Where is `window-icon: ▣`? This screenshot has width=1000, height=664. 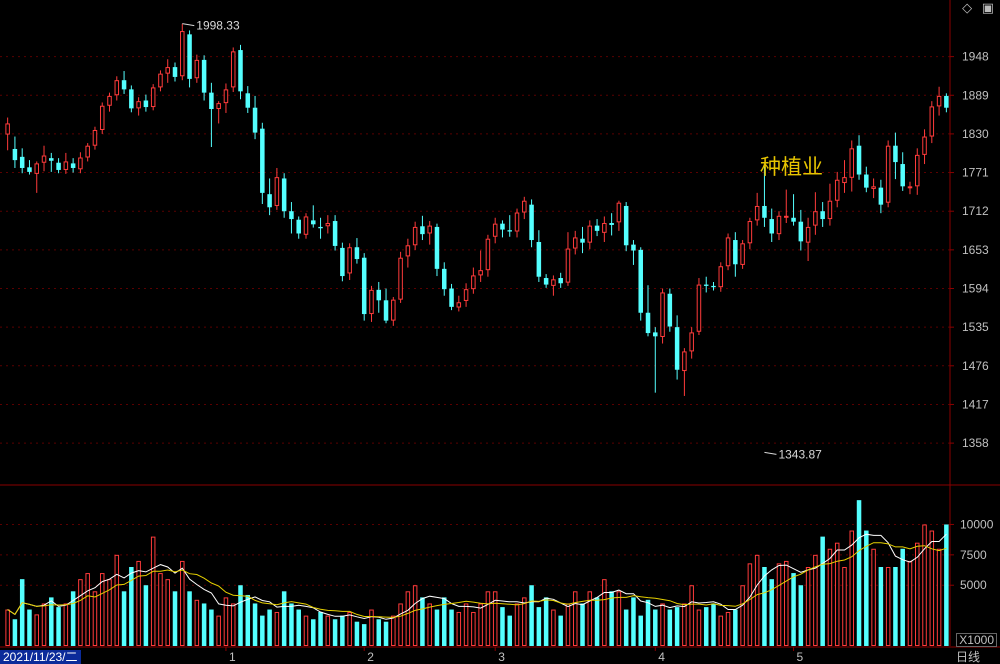
window-icon: ▣ is located at coordinates (987, 7).